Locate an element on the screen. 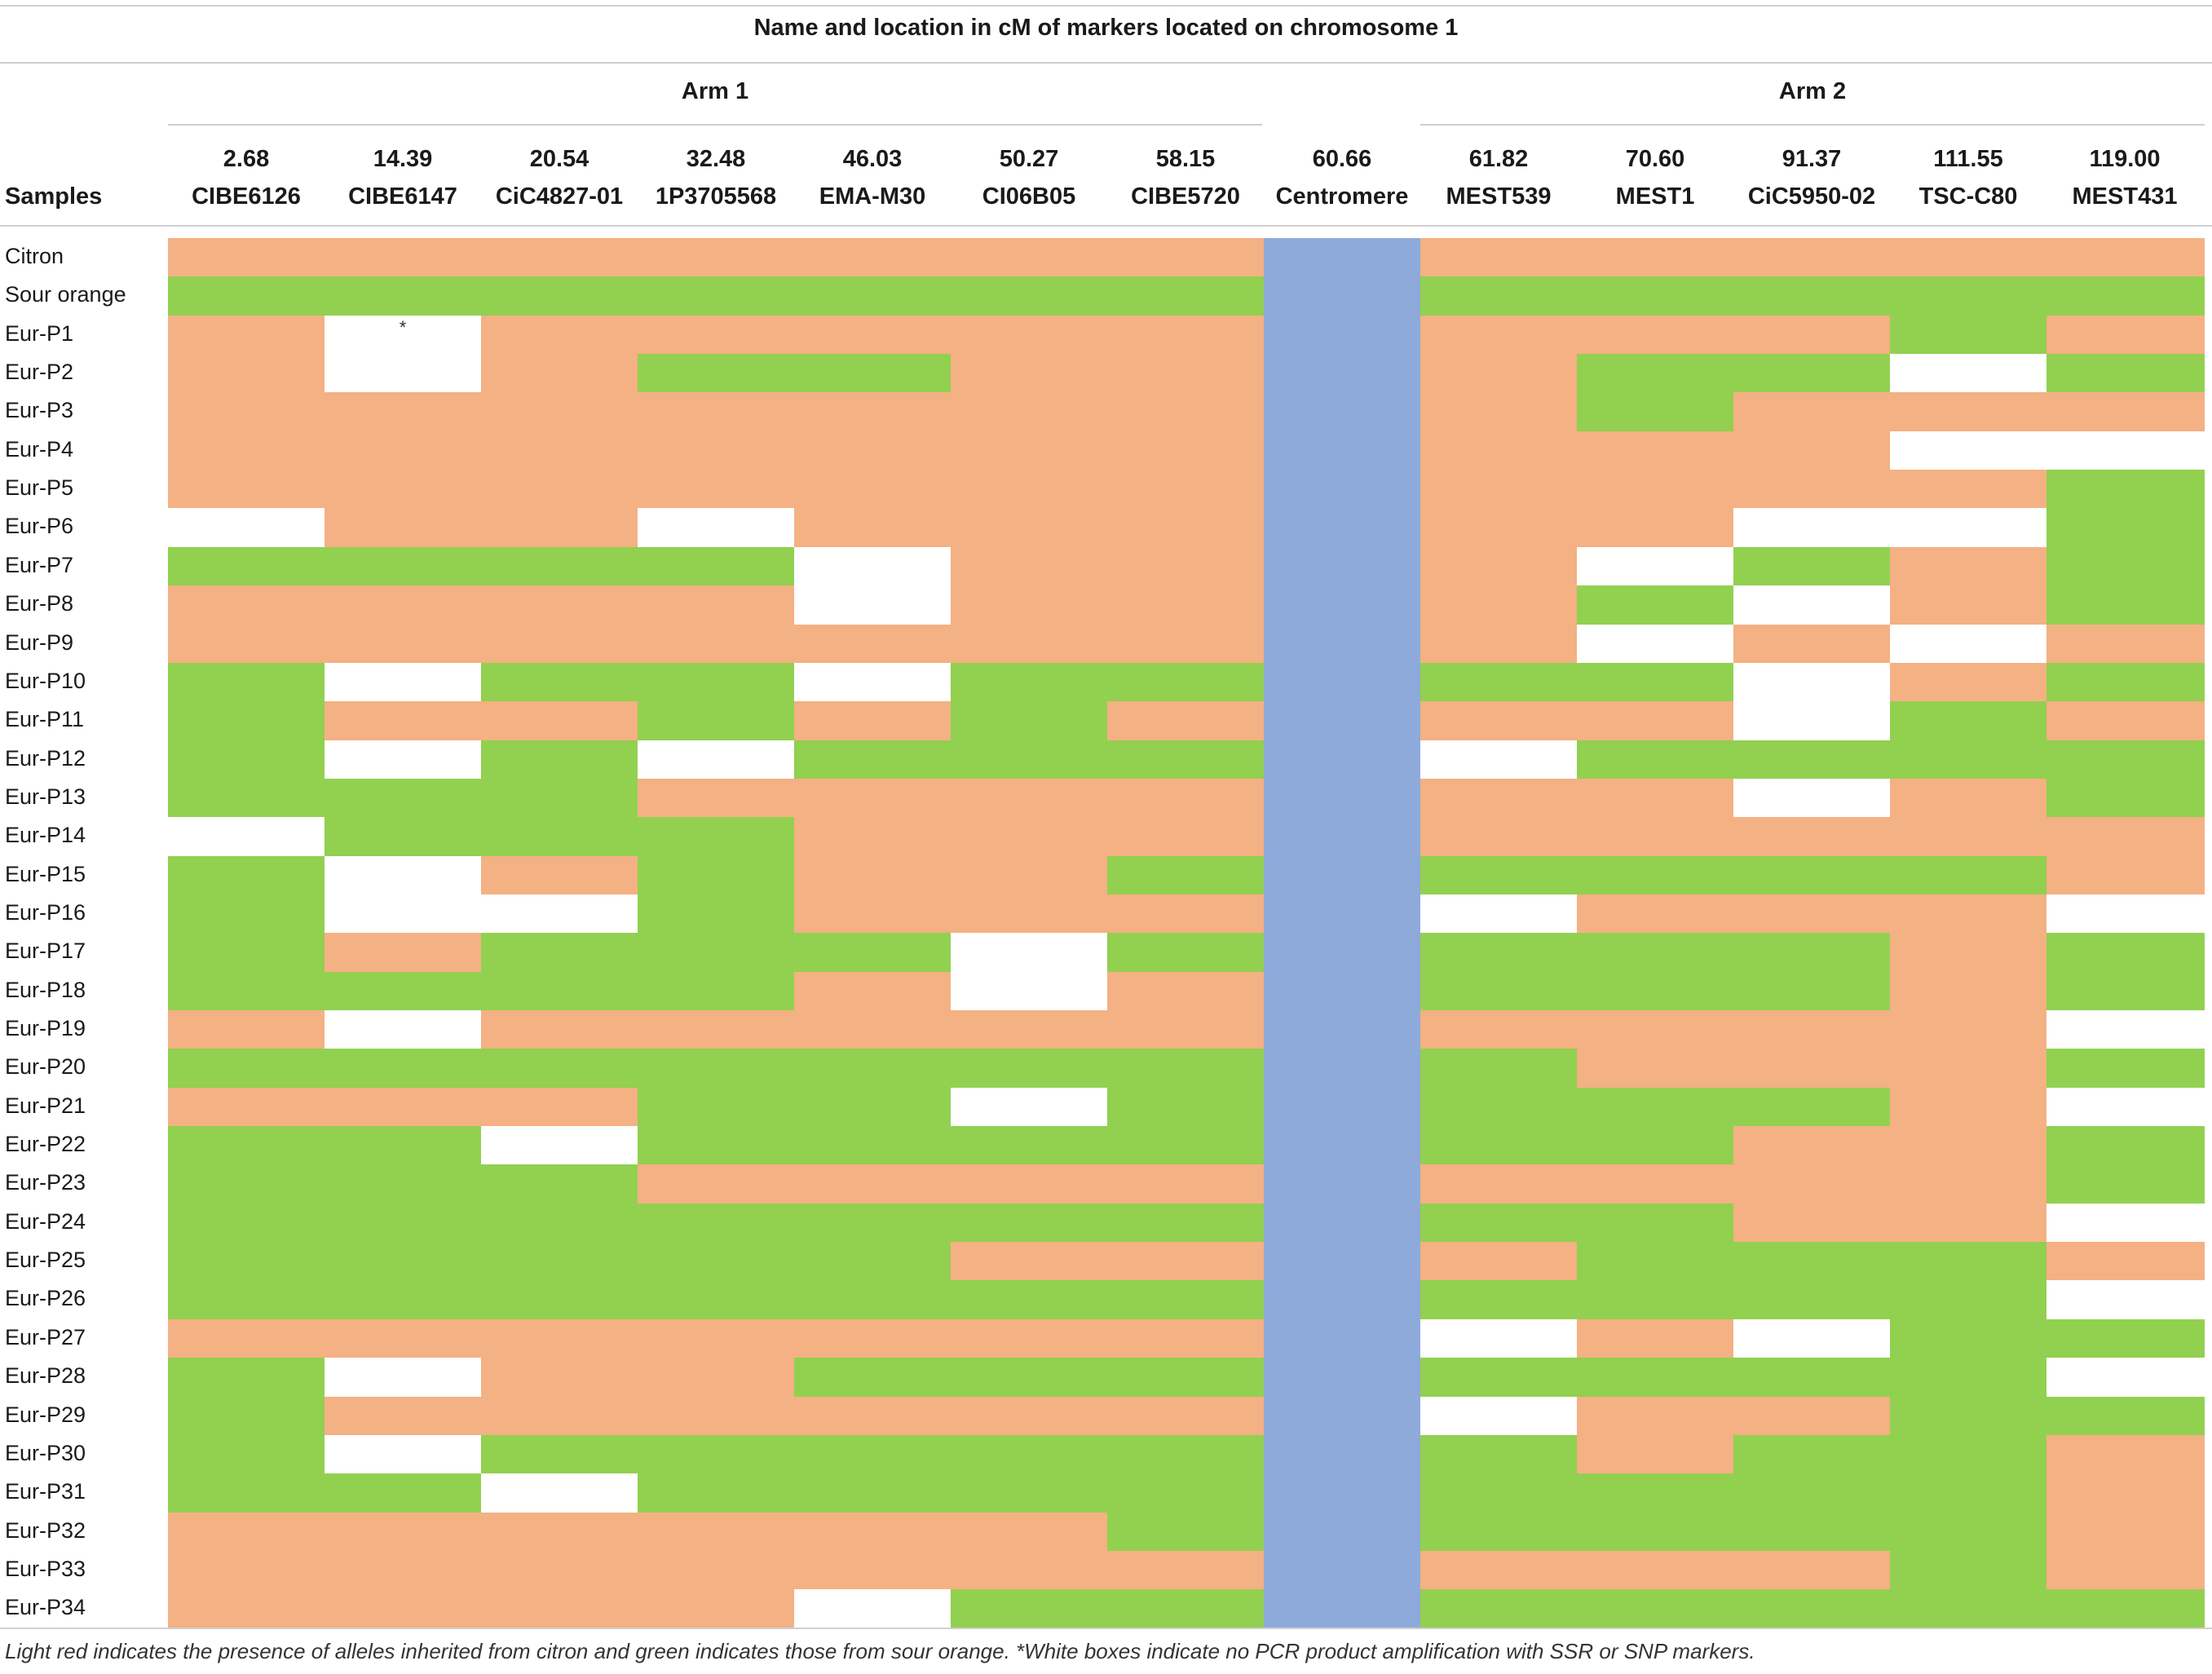 This screenshot has height=1674, width=2212. marker-position: 46.03 is located at coordinates (872, 159).